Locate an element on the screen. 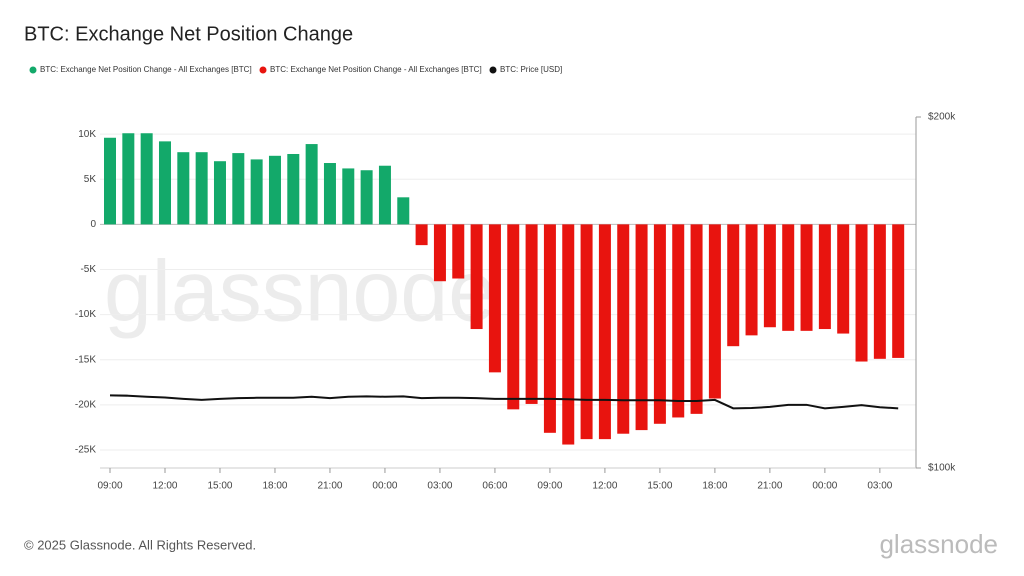  x-tick-label: 06:00 is located at coordinates (494, 486).